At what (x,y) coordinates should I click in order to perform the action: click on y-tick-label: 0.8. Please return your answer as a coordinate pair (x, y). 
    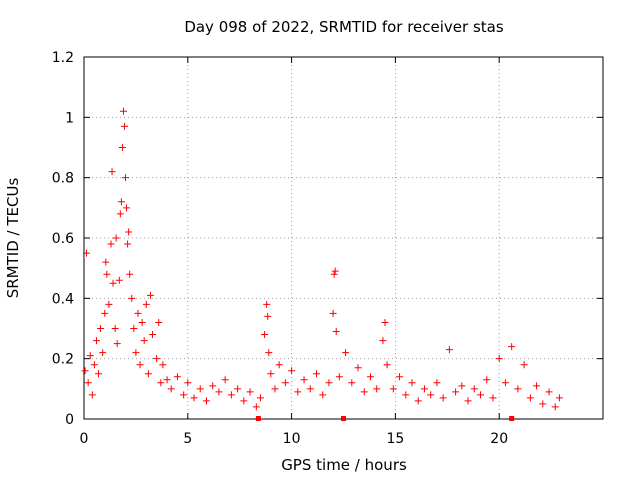
    Looking at the image, I should click on (63, 179).